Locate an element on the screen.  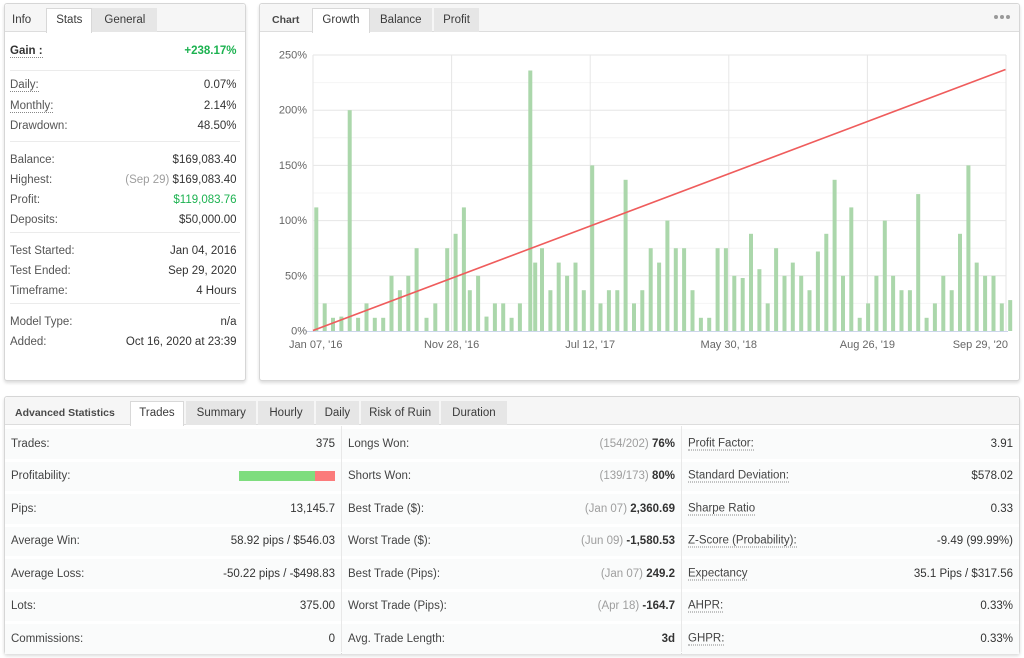
svg-text: 150% is located at coordinates (293, 166).